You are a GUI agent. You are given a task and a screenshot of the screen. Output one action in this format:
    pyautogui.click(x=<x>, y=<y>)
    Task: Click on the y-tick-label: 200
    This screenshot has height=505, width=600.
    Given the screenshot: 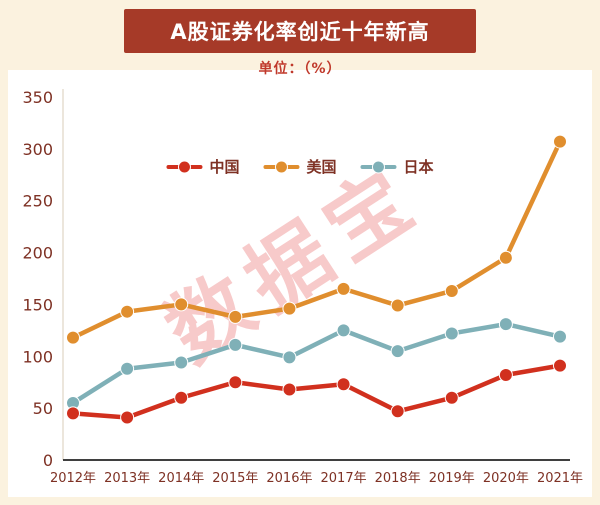 What is the action you would take?
    pyautogui.click(x=37, y=253)
    